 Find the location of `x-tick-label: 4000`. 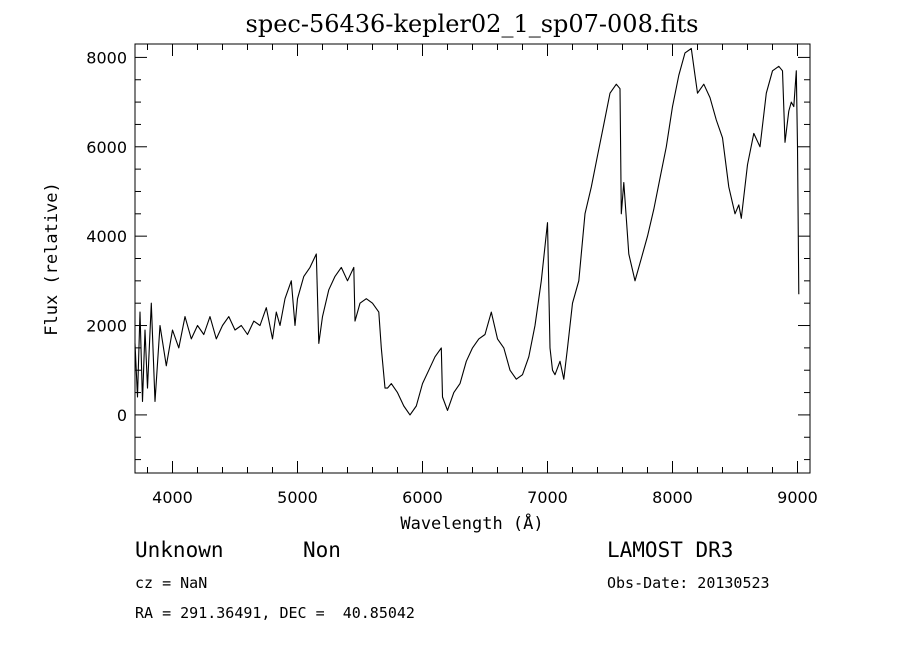

x-tick-label: 4000 is located at coordinates (172, 497).